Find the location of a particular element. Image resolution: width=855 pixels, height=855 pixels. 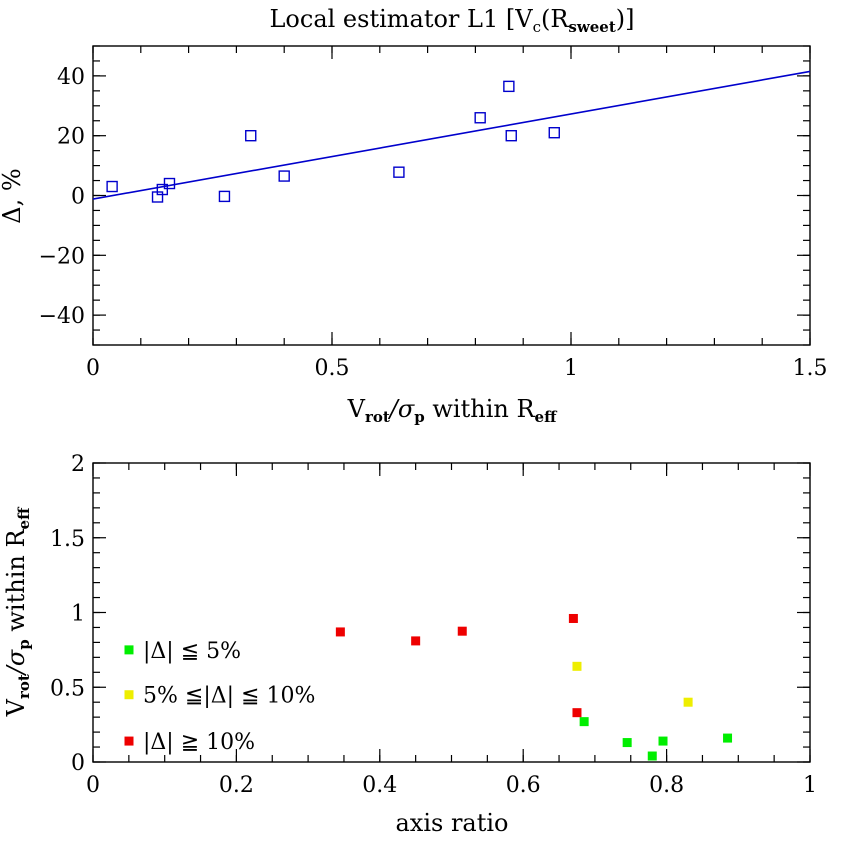

bottom-y-axis-label: Vrot/σp within Reff is located at coordinates (17, 611).